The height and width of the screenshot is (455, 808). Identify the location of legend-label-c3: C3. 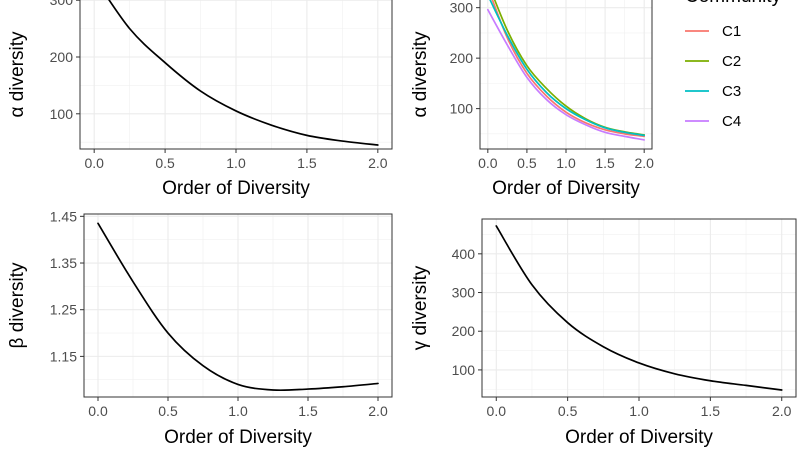
(731, 91).